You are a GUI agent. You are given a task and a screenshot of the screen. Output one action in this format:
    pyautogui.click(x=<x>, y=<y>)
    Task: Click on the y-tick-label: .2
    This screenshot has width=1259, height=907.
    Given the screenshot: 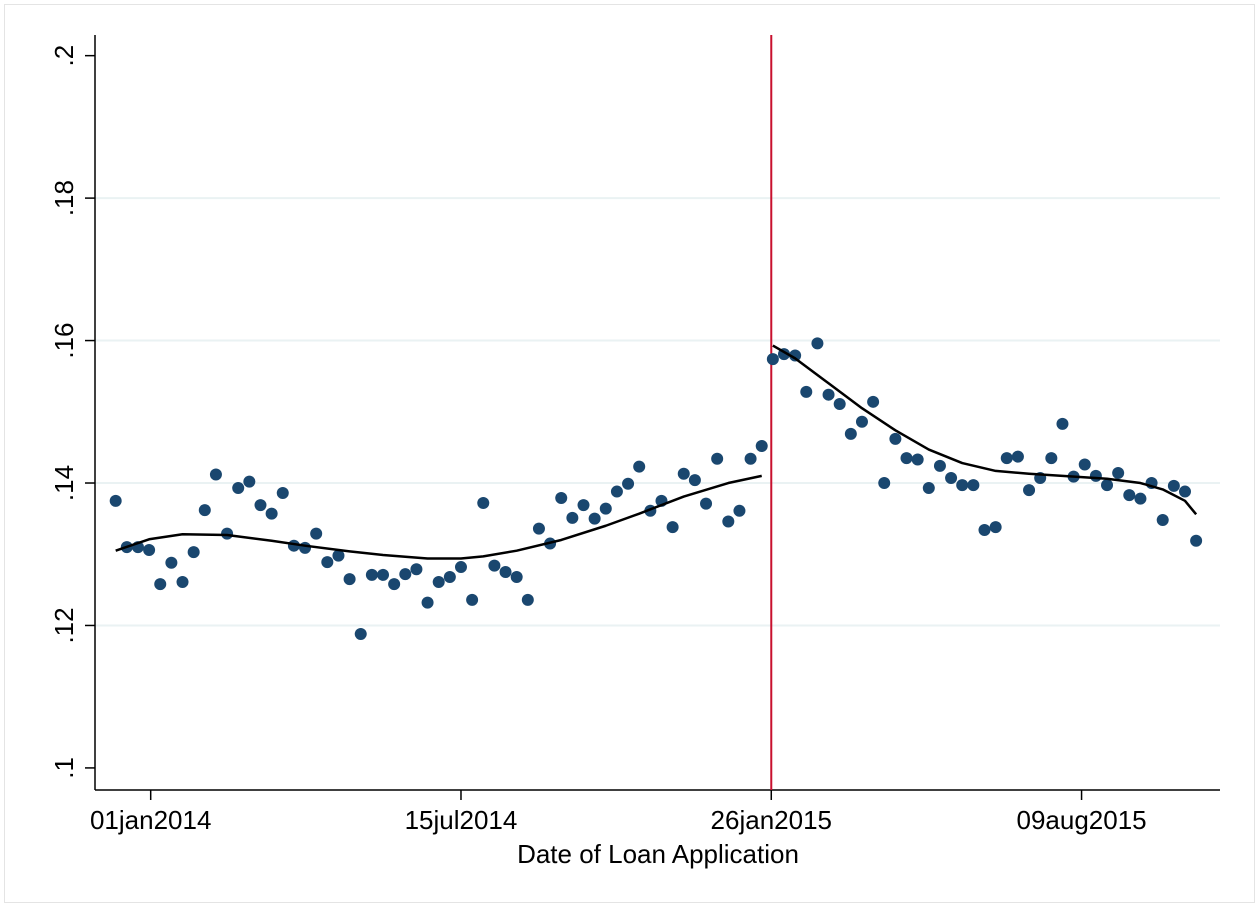 What is the action you would take?
    pyautogui.click(x=64, y=56)
    